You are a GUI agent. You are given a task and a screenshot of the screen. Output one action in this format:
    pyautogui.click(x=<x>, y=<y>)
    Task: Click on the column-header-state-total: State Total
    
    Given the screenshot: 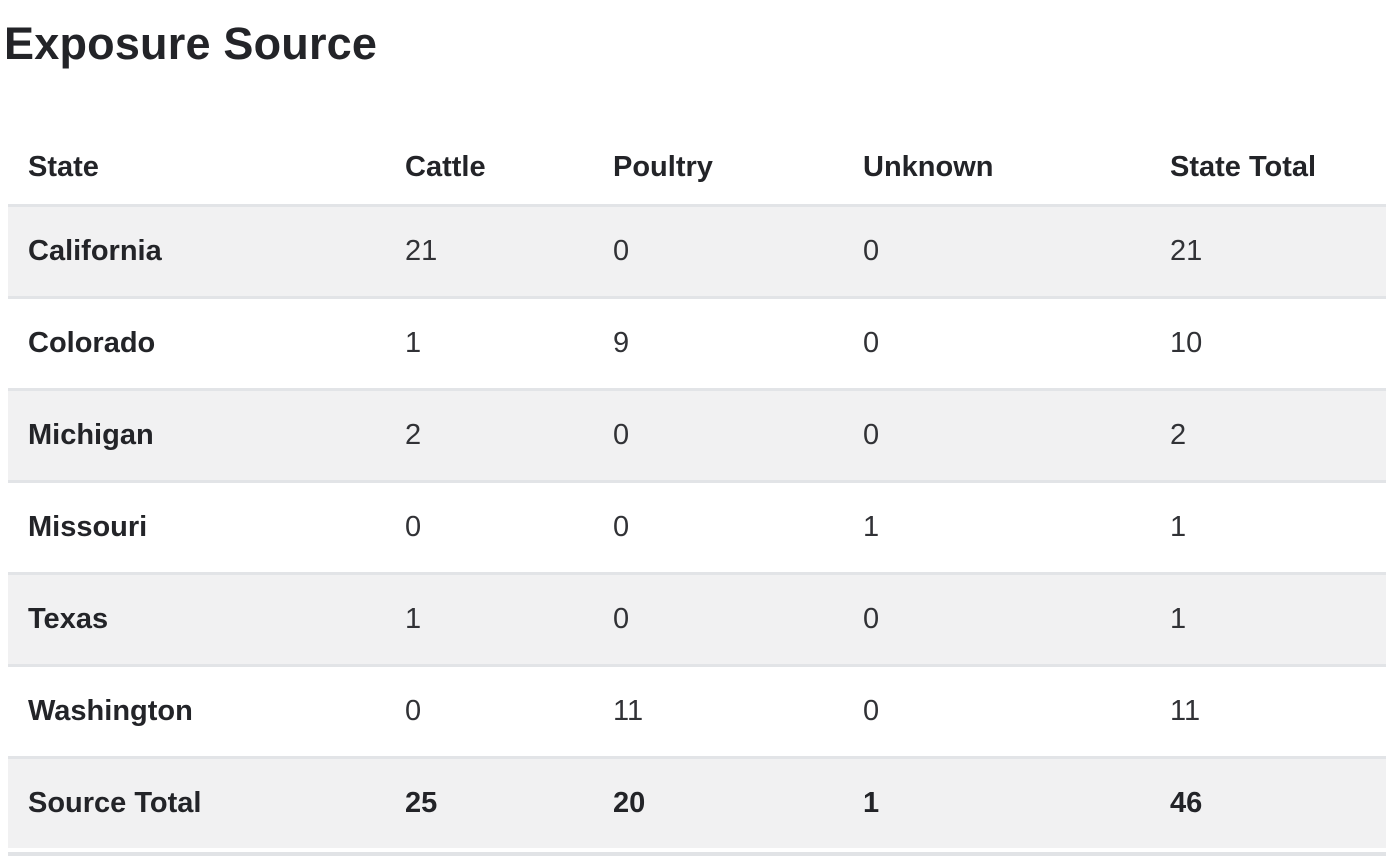 What is the action you would take?
    pyautogui.click(x=1243, y=166)
    